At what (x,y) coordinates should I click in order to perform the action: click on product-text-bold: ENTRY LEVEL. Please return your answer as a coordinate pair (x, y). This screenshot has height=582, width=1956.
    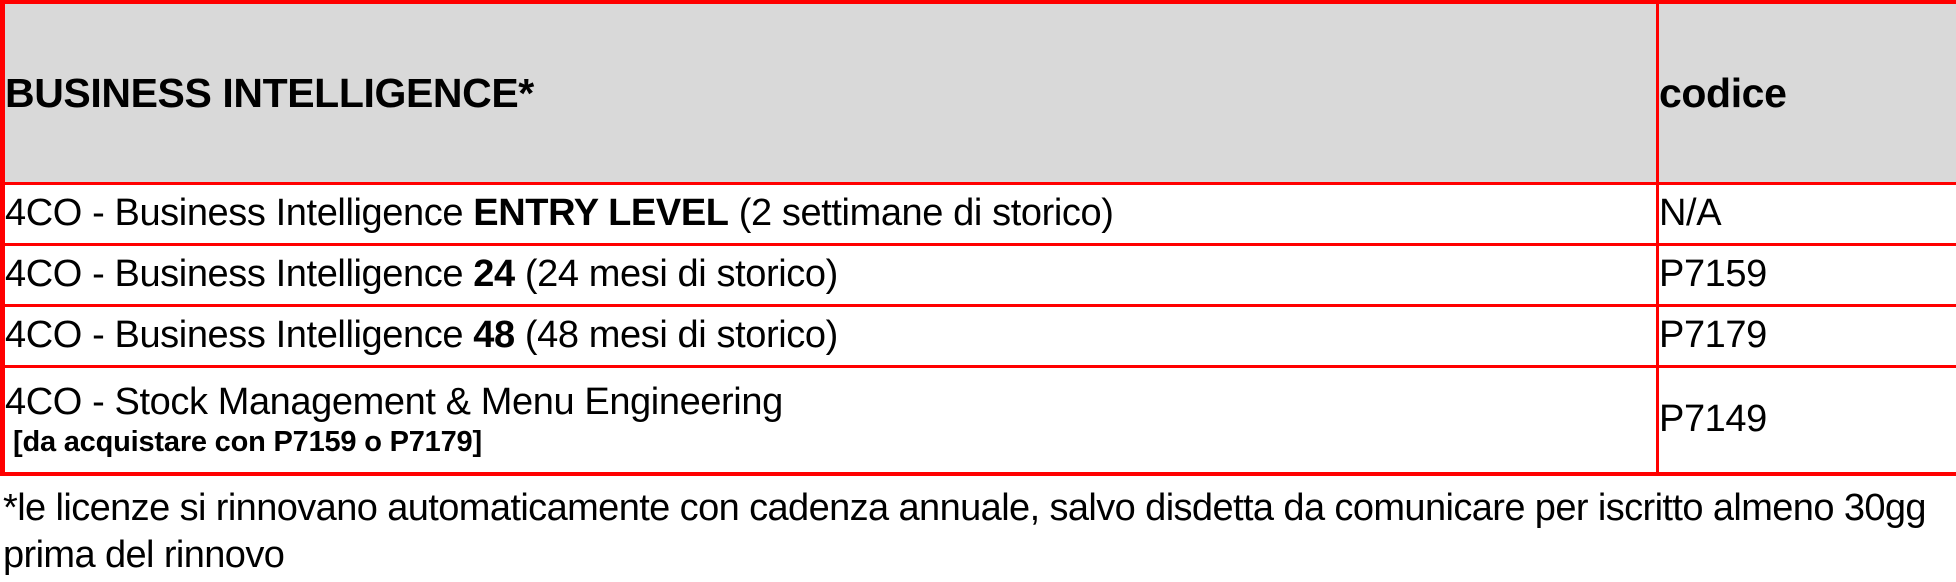
    Looking at the image, I should click on (601, 213).